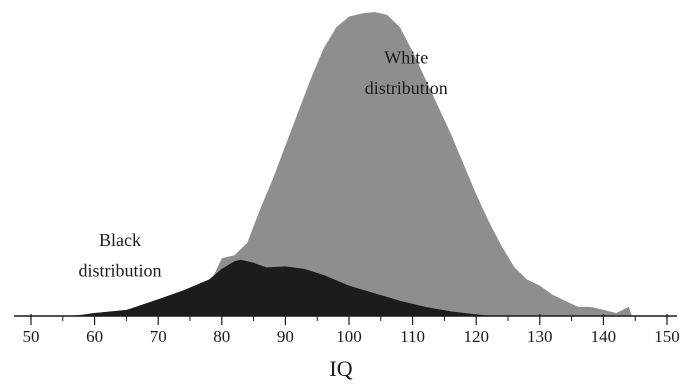  What do you see at coordinates (221, 336) in the screenshot?
I see `x-tick-label: 80` at bounding box center [221, 336].